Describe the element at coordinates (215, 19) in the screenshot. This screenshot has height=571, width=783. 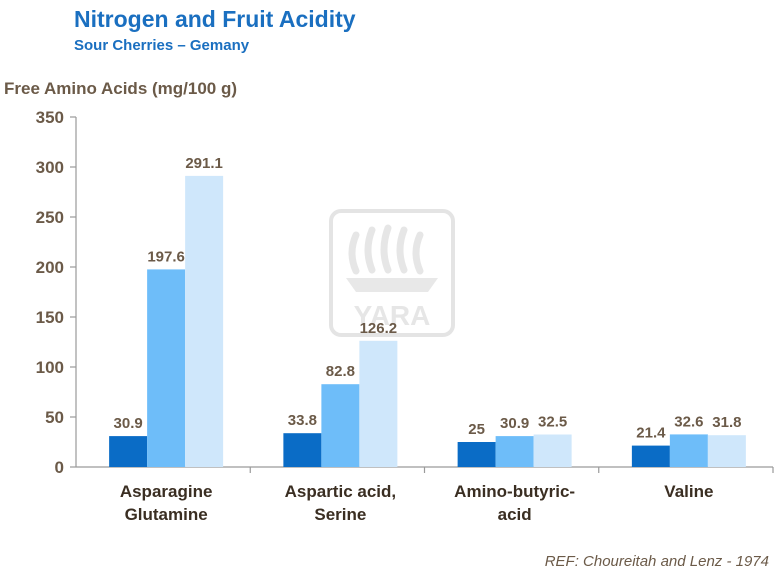
I see `chart-title: Nitrogen and Fruit Acidity` at that location.